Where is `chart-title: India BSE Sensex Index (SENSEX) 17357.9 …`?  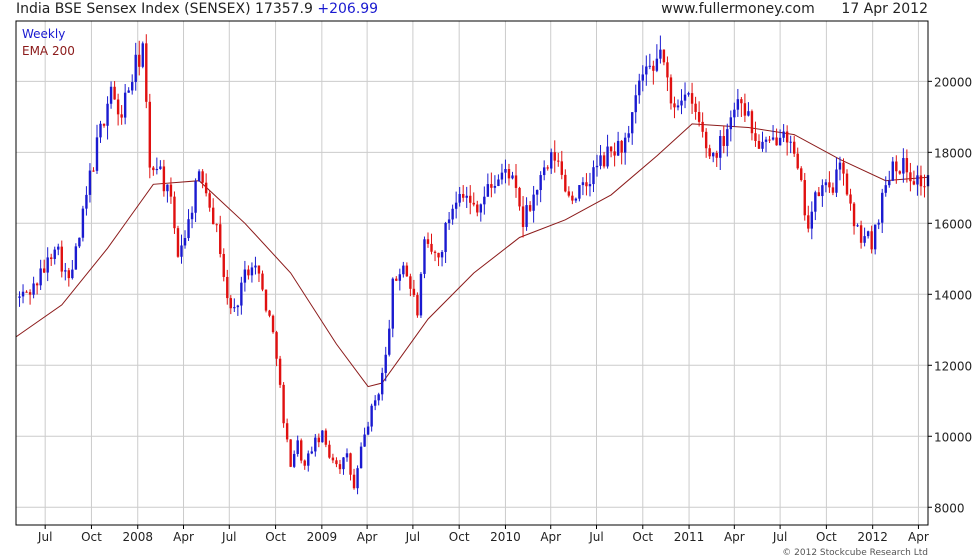
chart-title: India BSE Sensex Index (SENSEX) 17357.9 … is located at coordinates (197, 9).